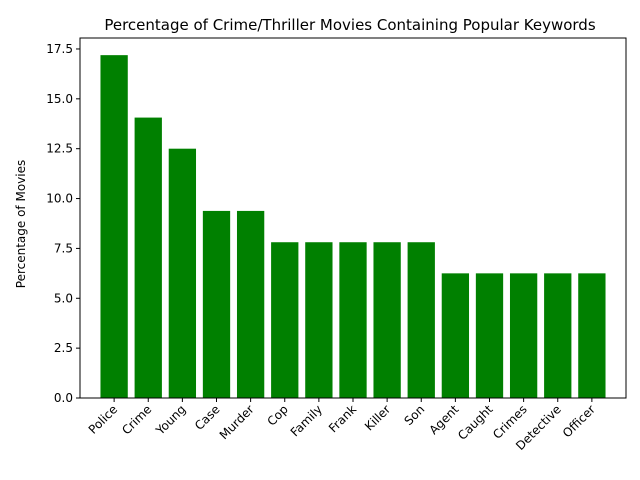 The image size is (640, 480). What do you see at coordinates (21, 224) in the screenshot?
I see `y-axis-label: Percentage of Movies` at bounding box center [21, 224].